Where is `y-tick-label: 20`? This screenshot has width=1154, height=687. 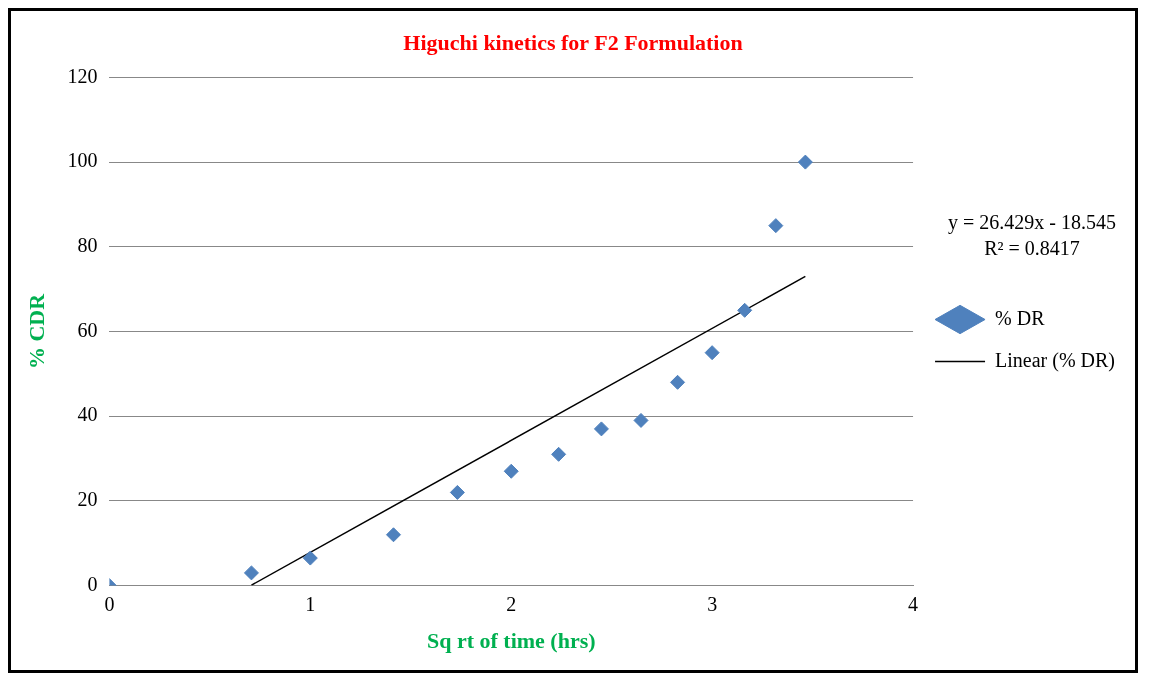 y-tick-label: 20 is located at coordinates (87, 499).